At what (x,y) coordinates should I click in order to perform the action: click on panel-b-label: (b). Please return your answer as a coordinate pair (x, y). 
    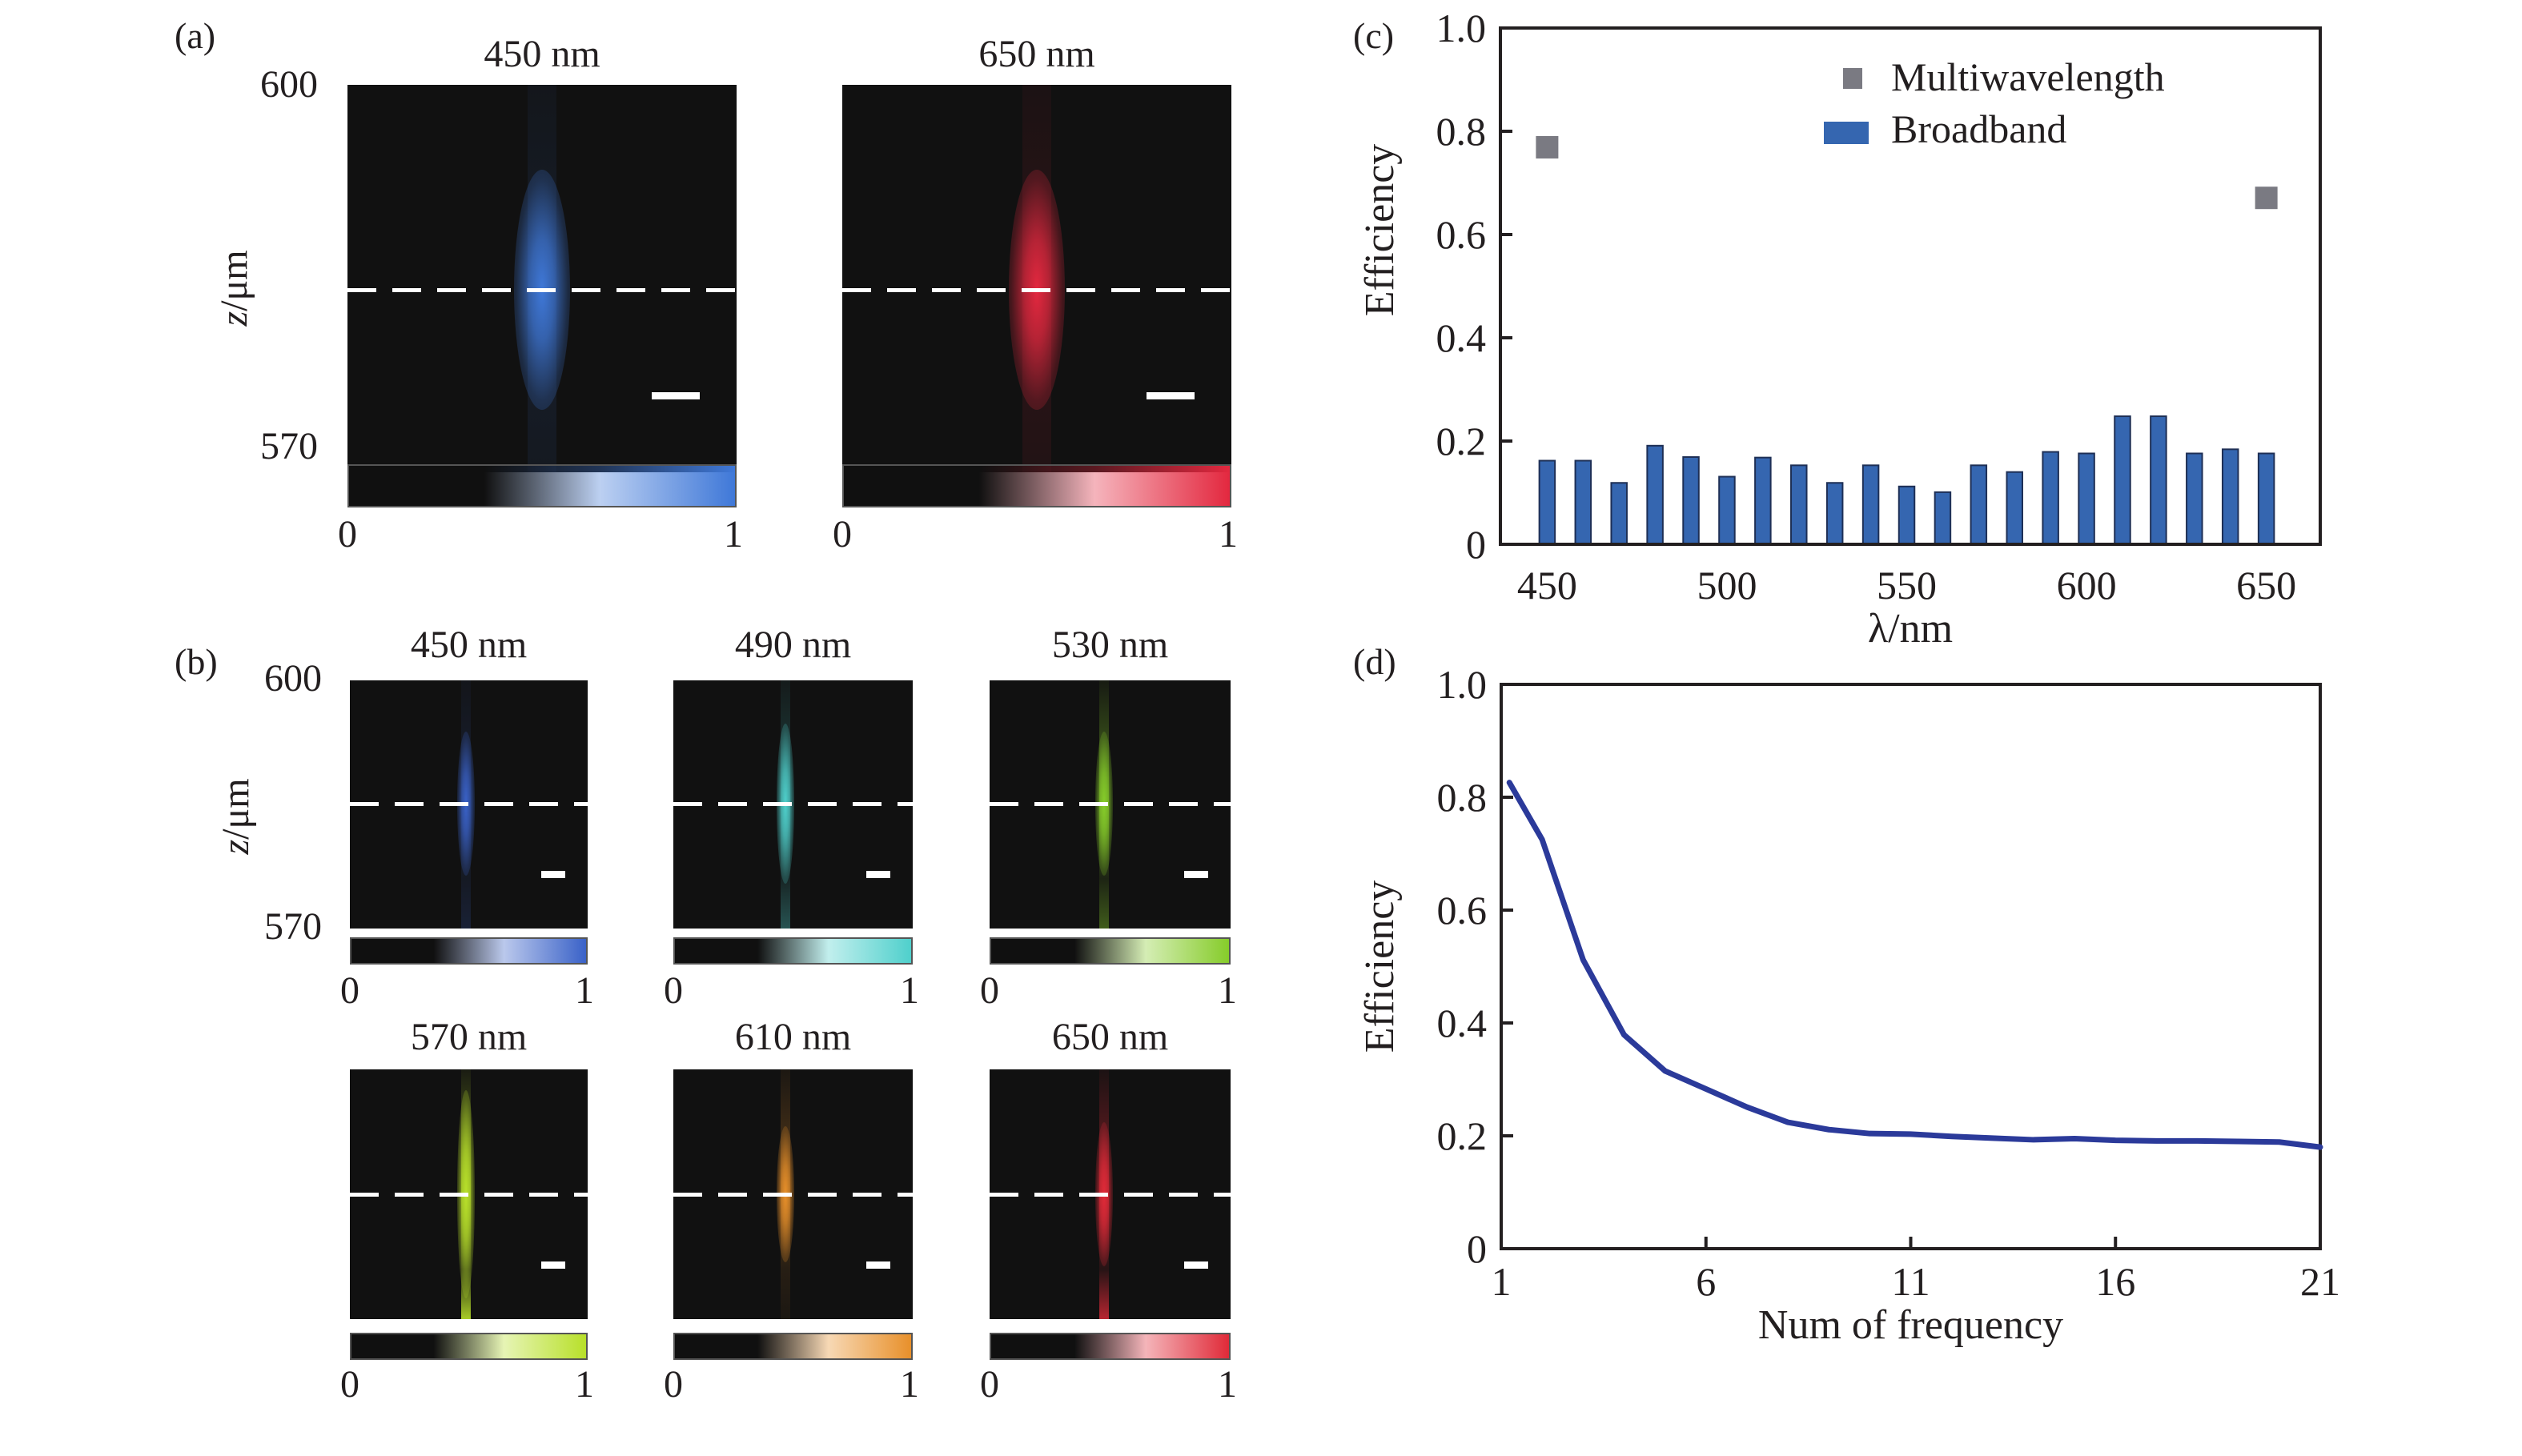
    Looking at the image, I should click on (196, 661).